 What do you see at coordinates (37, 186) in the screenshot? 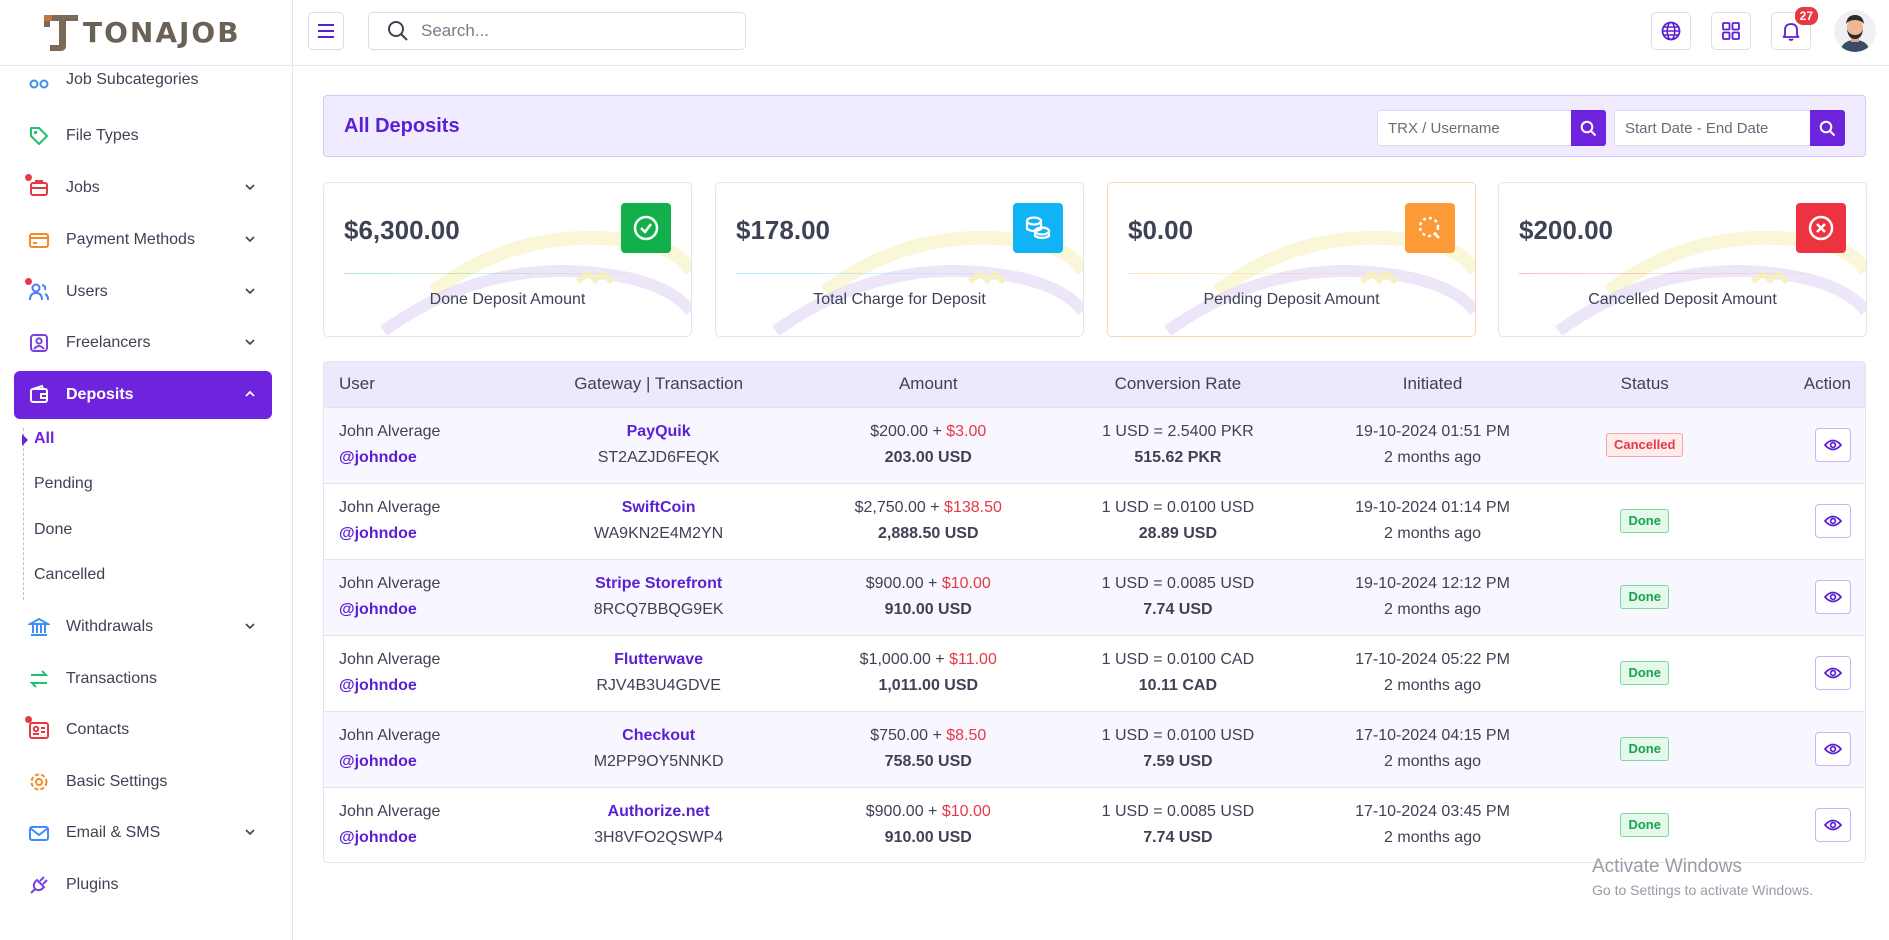
I see `briefcase-icon` at bounding box center [37, 186].